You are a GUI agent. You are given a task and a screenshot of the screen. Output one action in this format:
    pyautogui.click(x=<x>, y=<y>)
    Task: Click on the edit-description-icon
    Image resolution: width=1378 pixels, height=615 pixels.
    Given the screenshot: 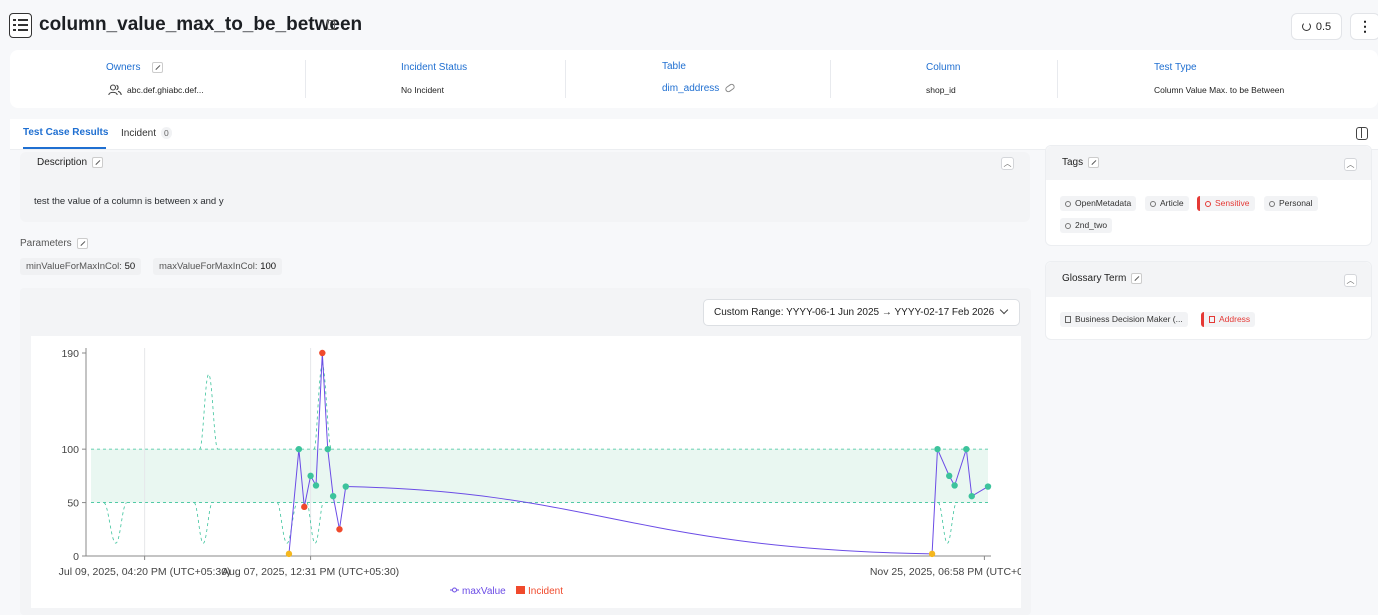 What is the action you would take?
    pyautogui.click(x=98, y=162)
    